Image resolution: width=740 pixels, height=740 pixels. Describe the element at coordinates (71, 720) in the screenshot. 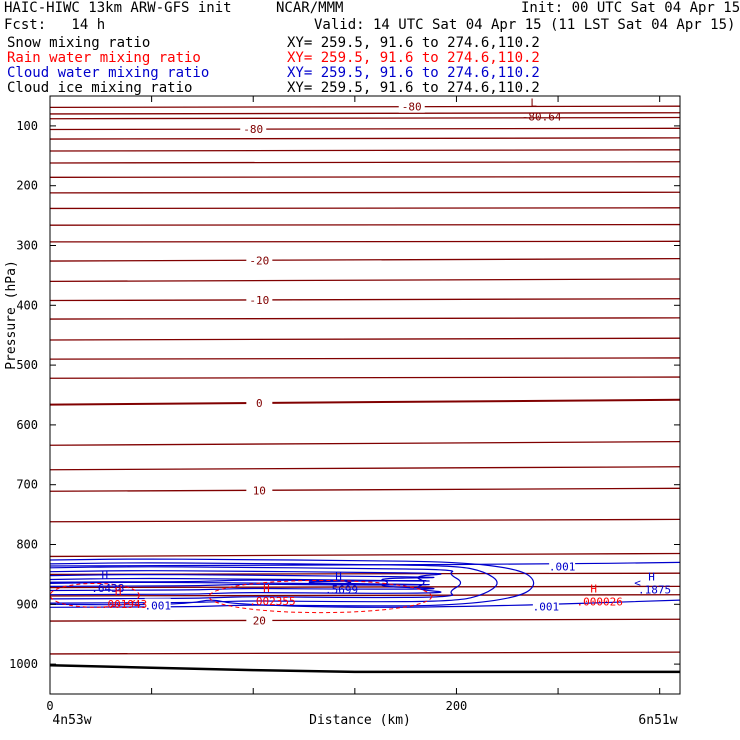

I see `left-endpoint-label: 4n53w` at that location.